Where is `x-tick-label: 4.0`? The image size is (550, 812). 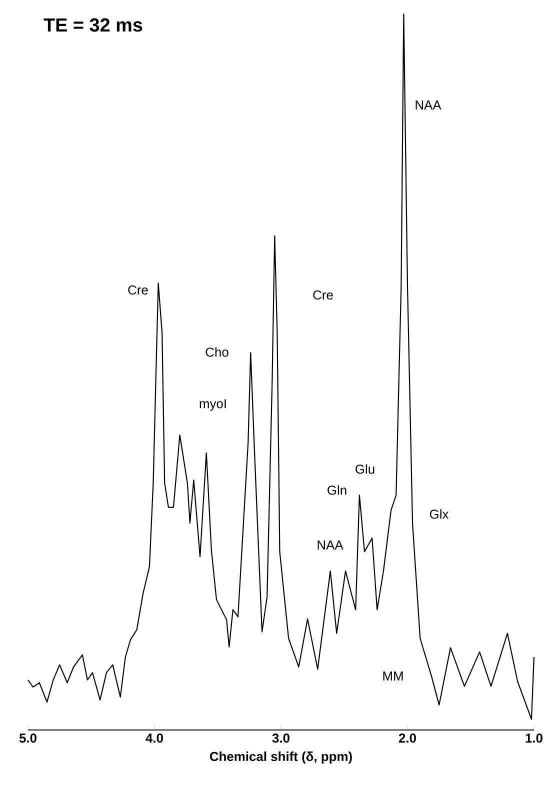 x-tick-label: 4.0 is located at coordinates (154, 738).